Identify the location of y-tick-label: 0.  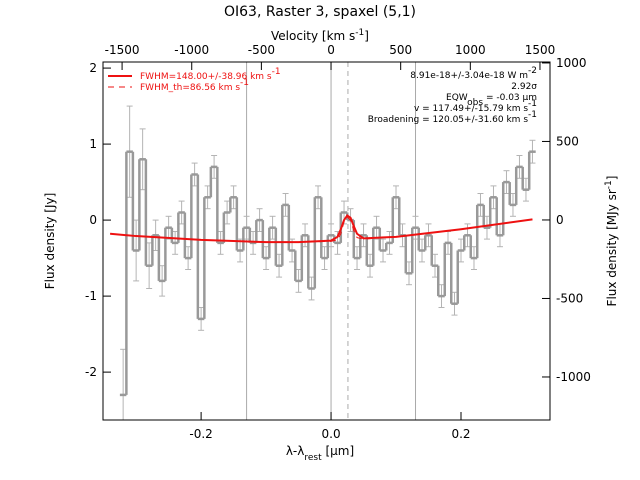
(93, 220).